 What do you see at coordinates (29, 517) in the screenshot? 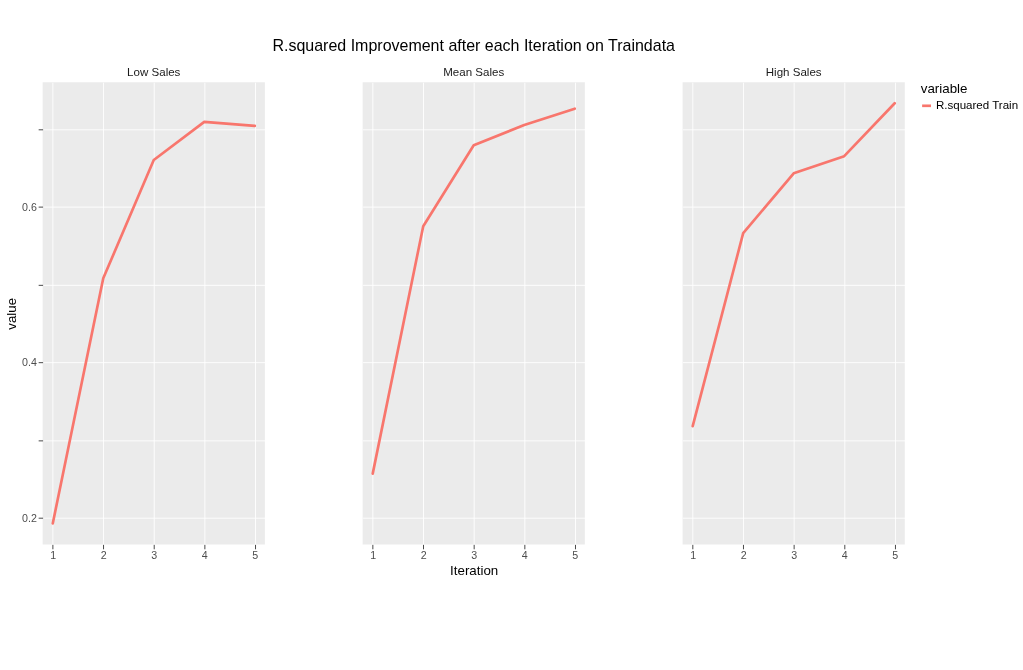
I see `y-tick-label: 0.2` at bounding box center [29, 517].